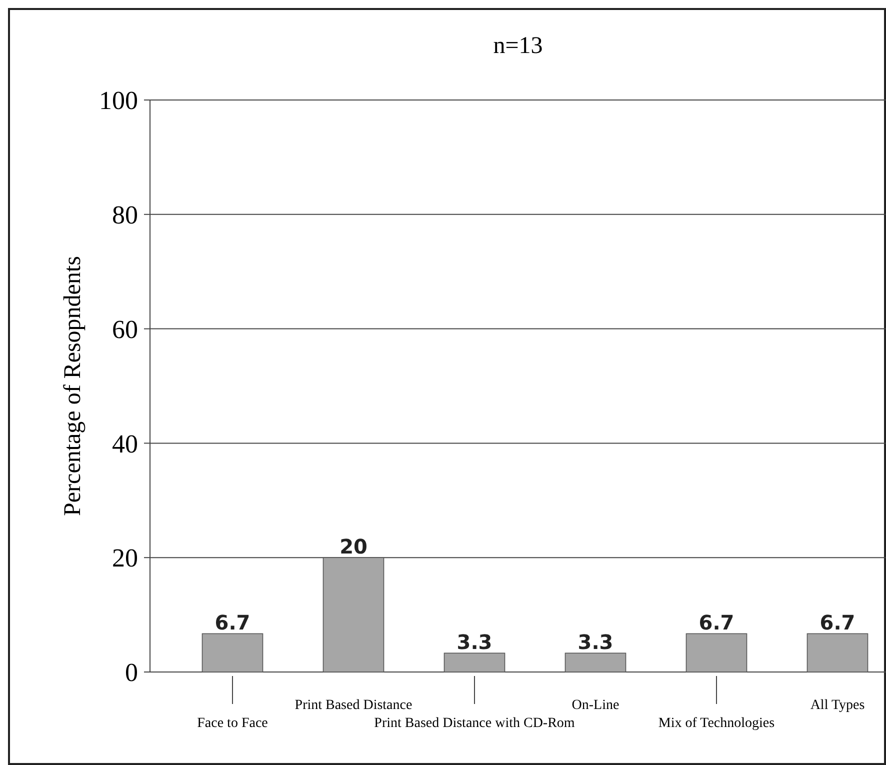  What do you see at coordinates (125, 329) in the screenshot?
I see `y-tick-label: 60` at bounding box center [125, 329].